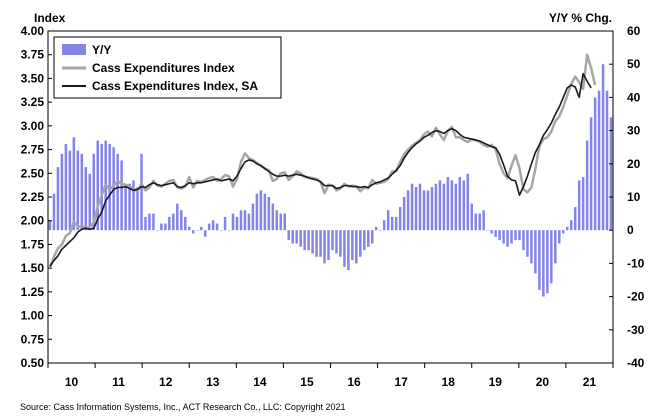  I want to click on left-tick-label: 0.75, so click(33, 339).